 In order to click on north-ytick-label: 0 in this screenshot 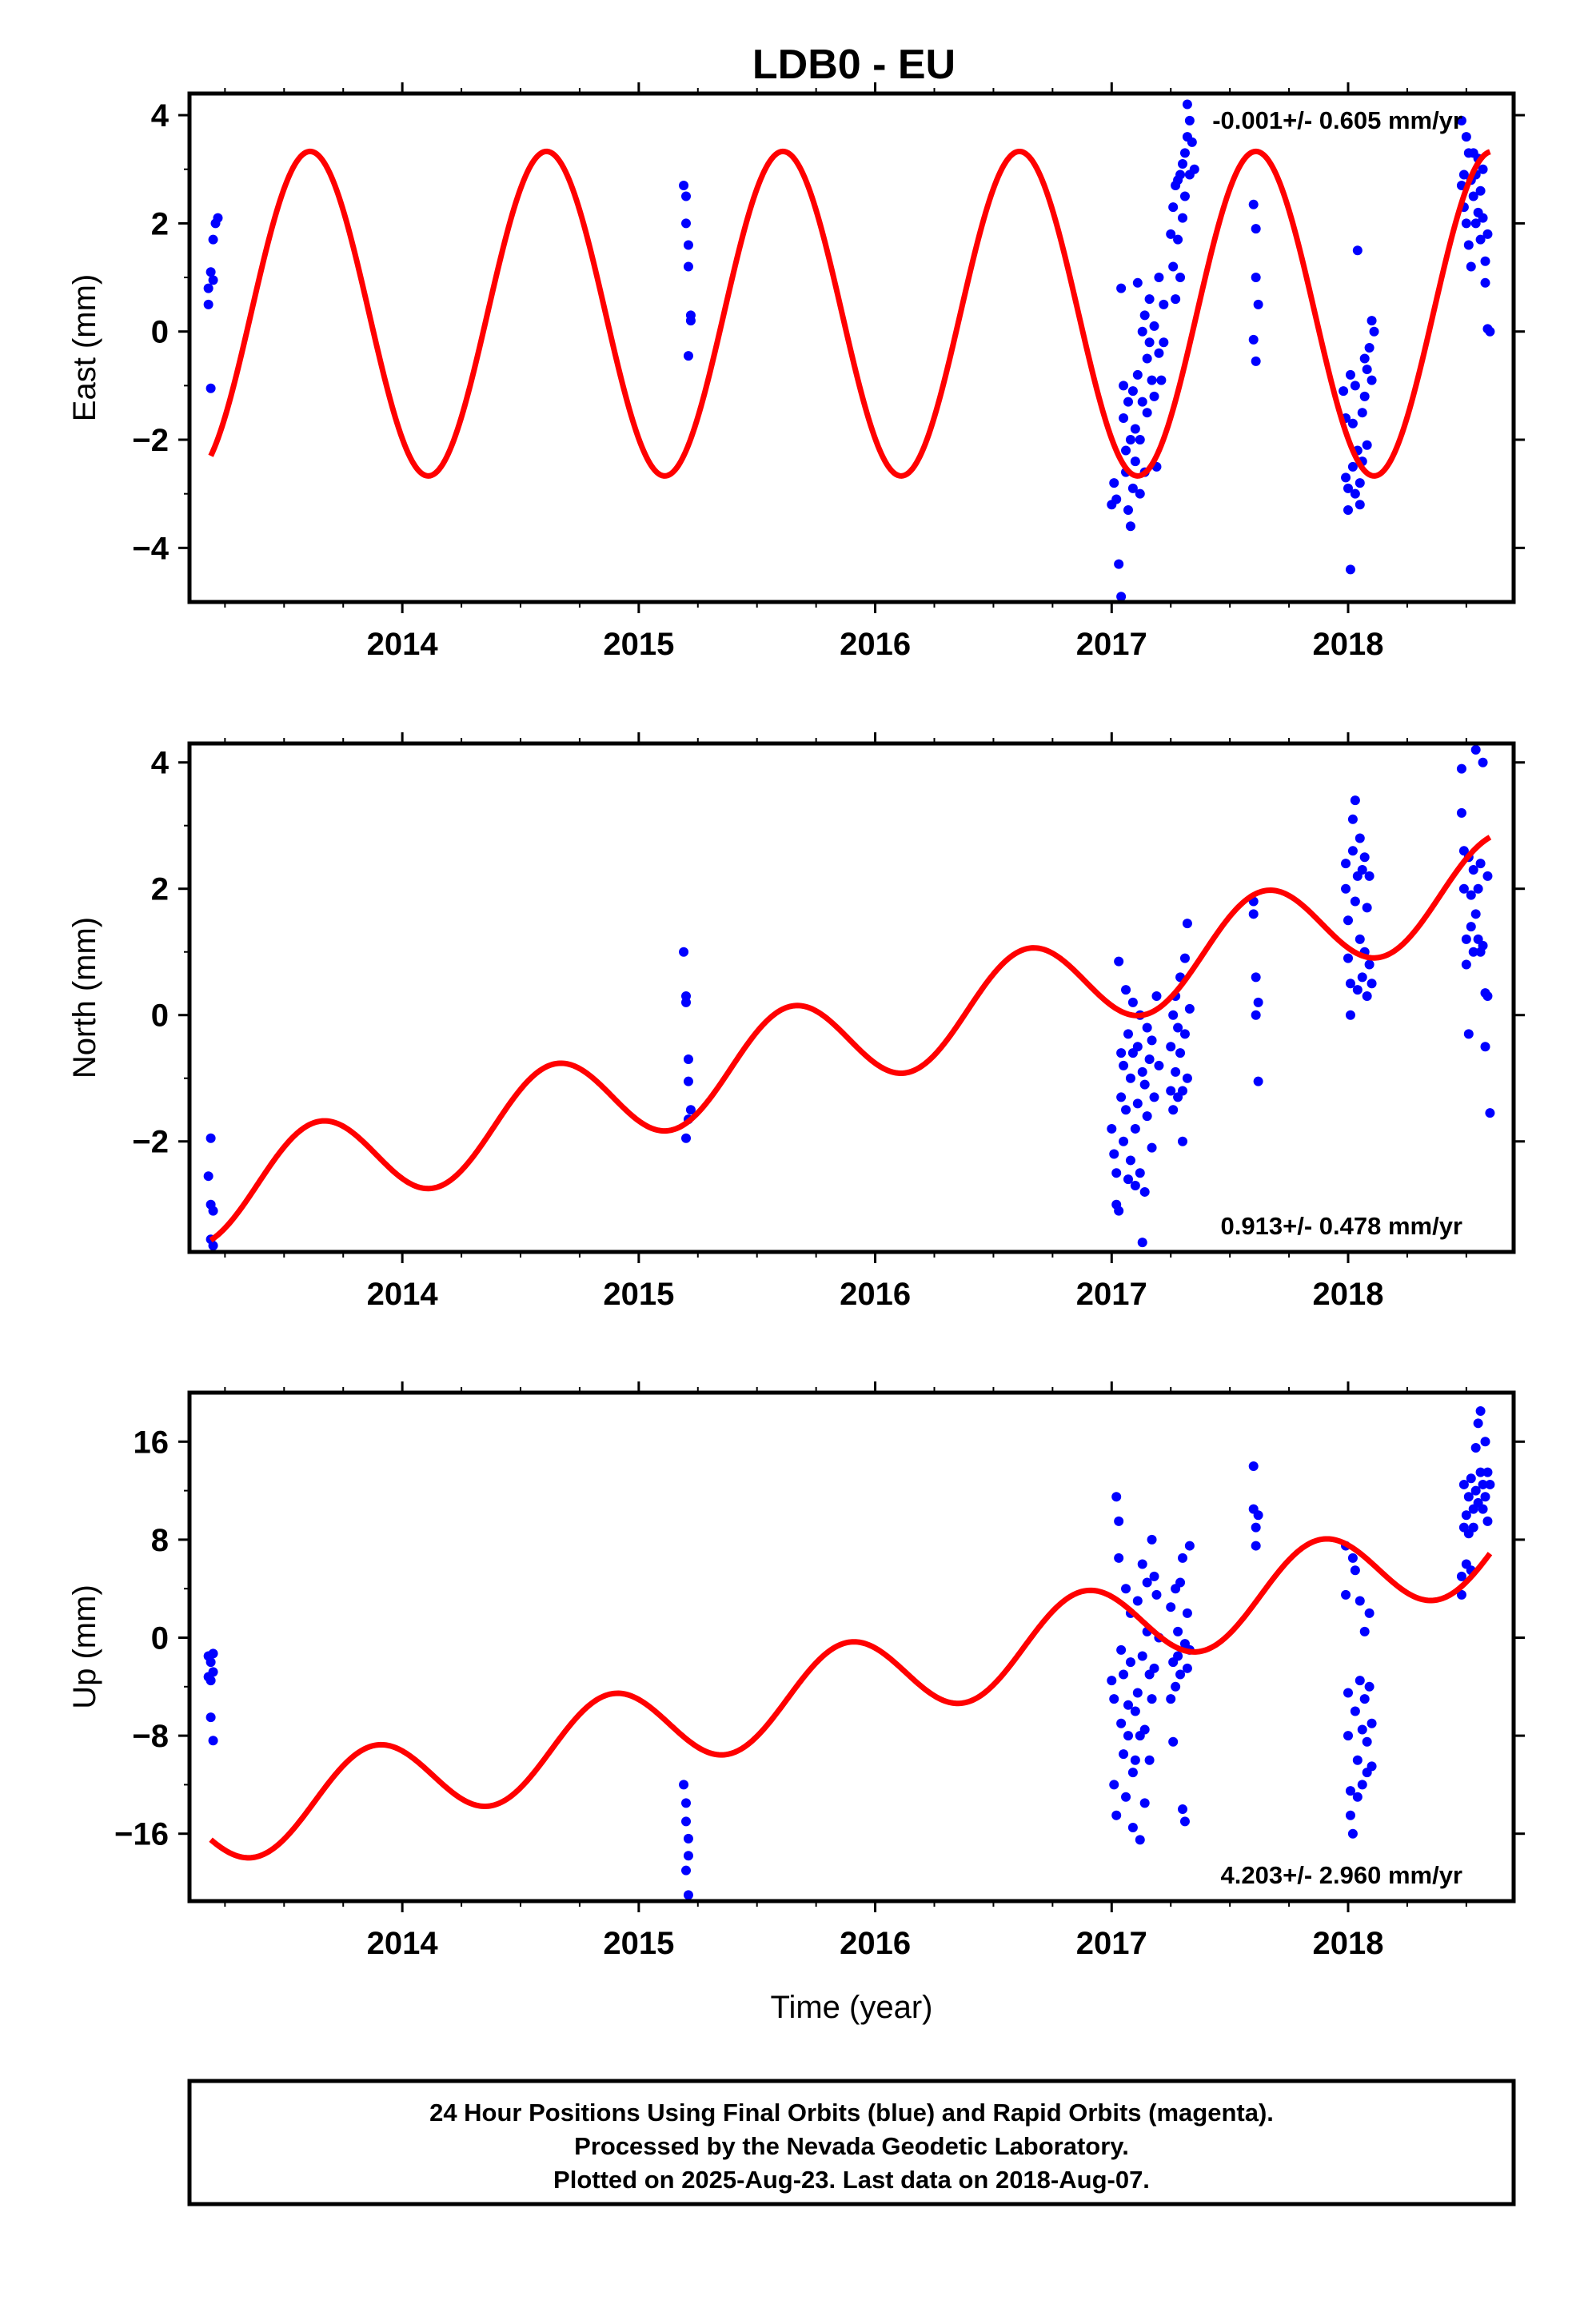, I will do `click(160, 1016)`.